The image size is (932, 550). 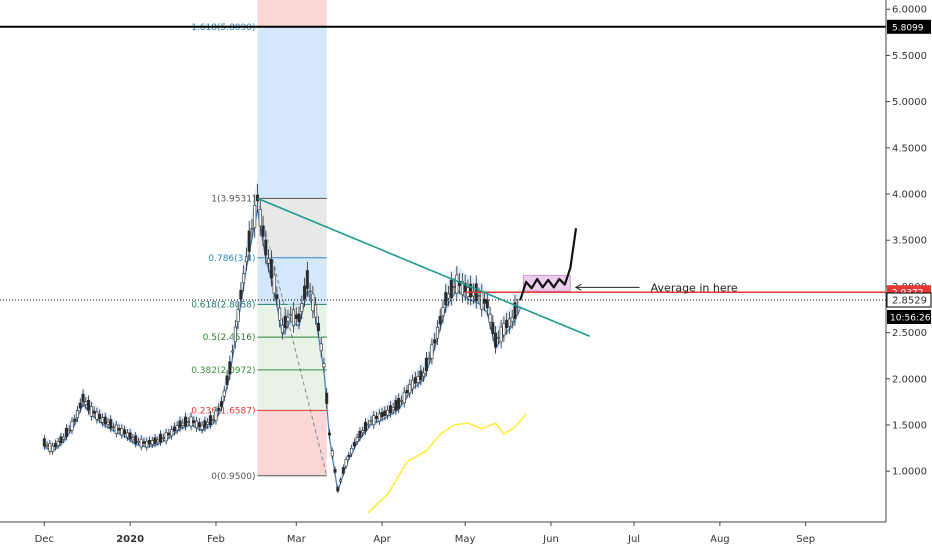 I want to click on descending-trendline, so click(x=424, y=267).